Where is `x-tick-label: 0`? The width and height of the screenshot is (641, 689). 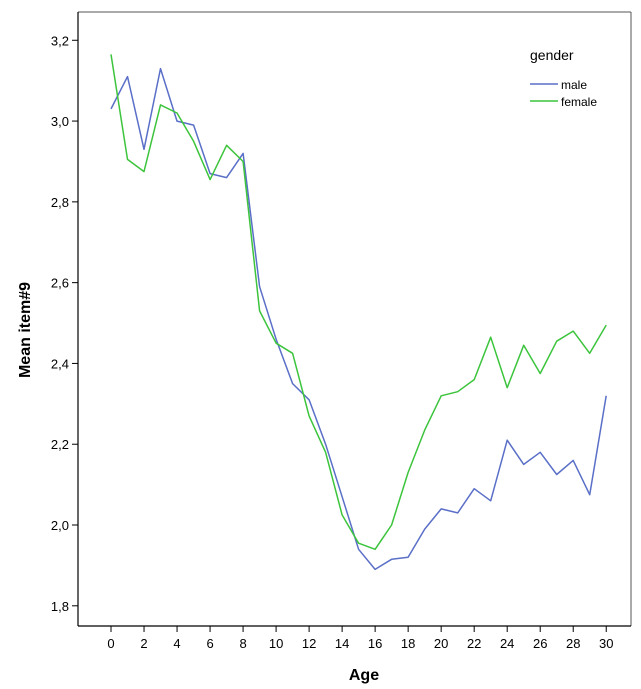 x-tick-label: 0 is located at coordinates (110, 643).